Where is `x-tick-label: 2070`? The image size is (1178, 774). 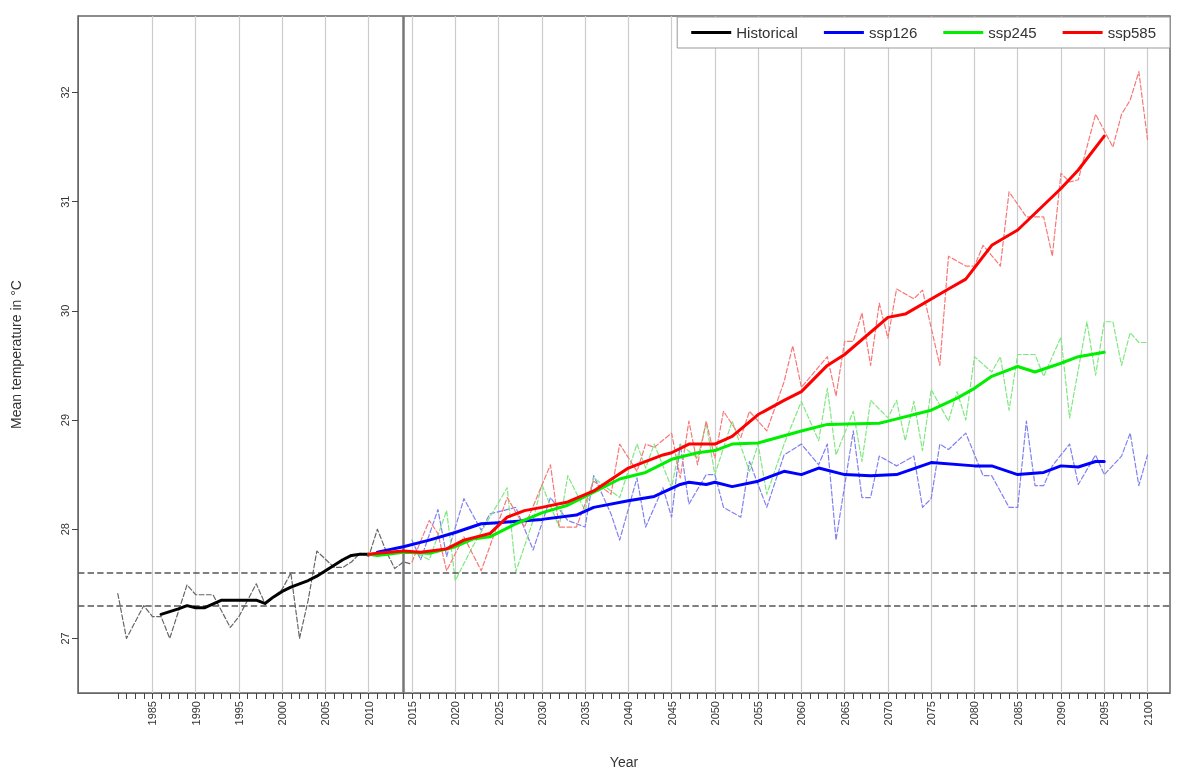 x-tick-label: 2070 is located at coordinates (887, 713).